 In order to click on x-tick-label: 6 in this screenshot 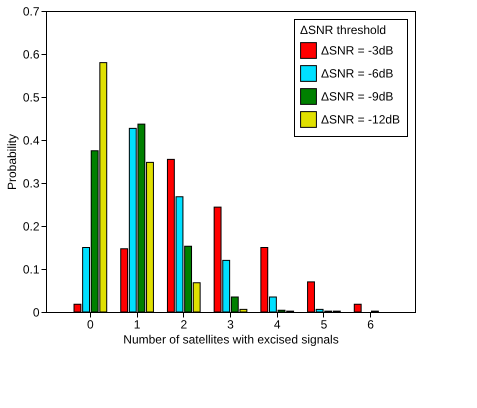, I will do `click(370, 325)`.